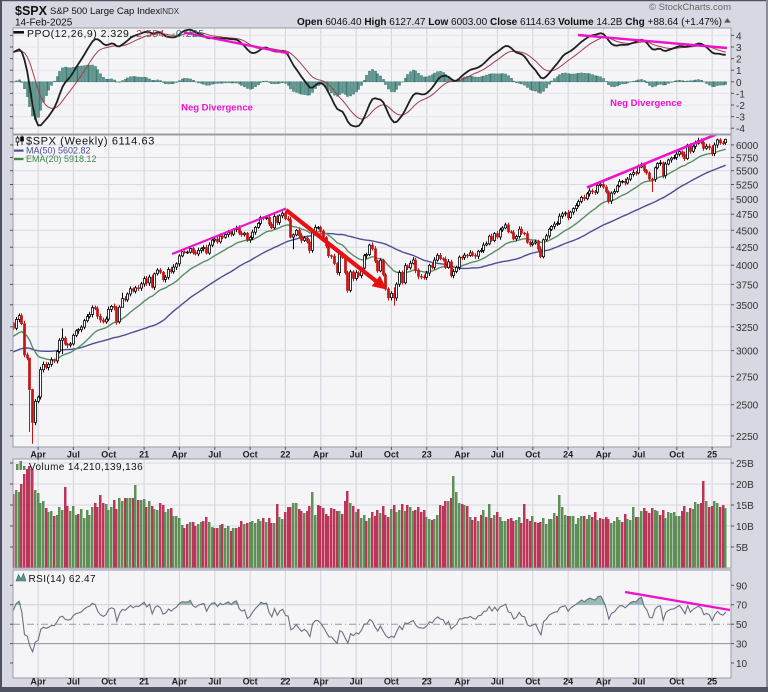 The image size is (768, 692). Describe the element at coordinates (90, 142) in the screenshot. I see `svg-text: $SPX (Weekly) 6114.63` at that location.